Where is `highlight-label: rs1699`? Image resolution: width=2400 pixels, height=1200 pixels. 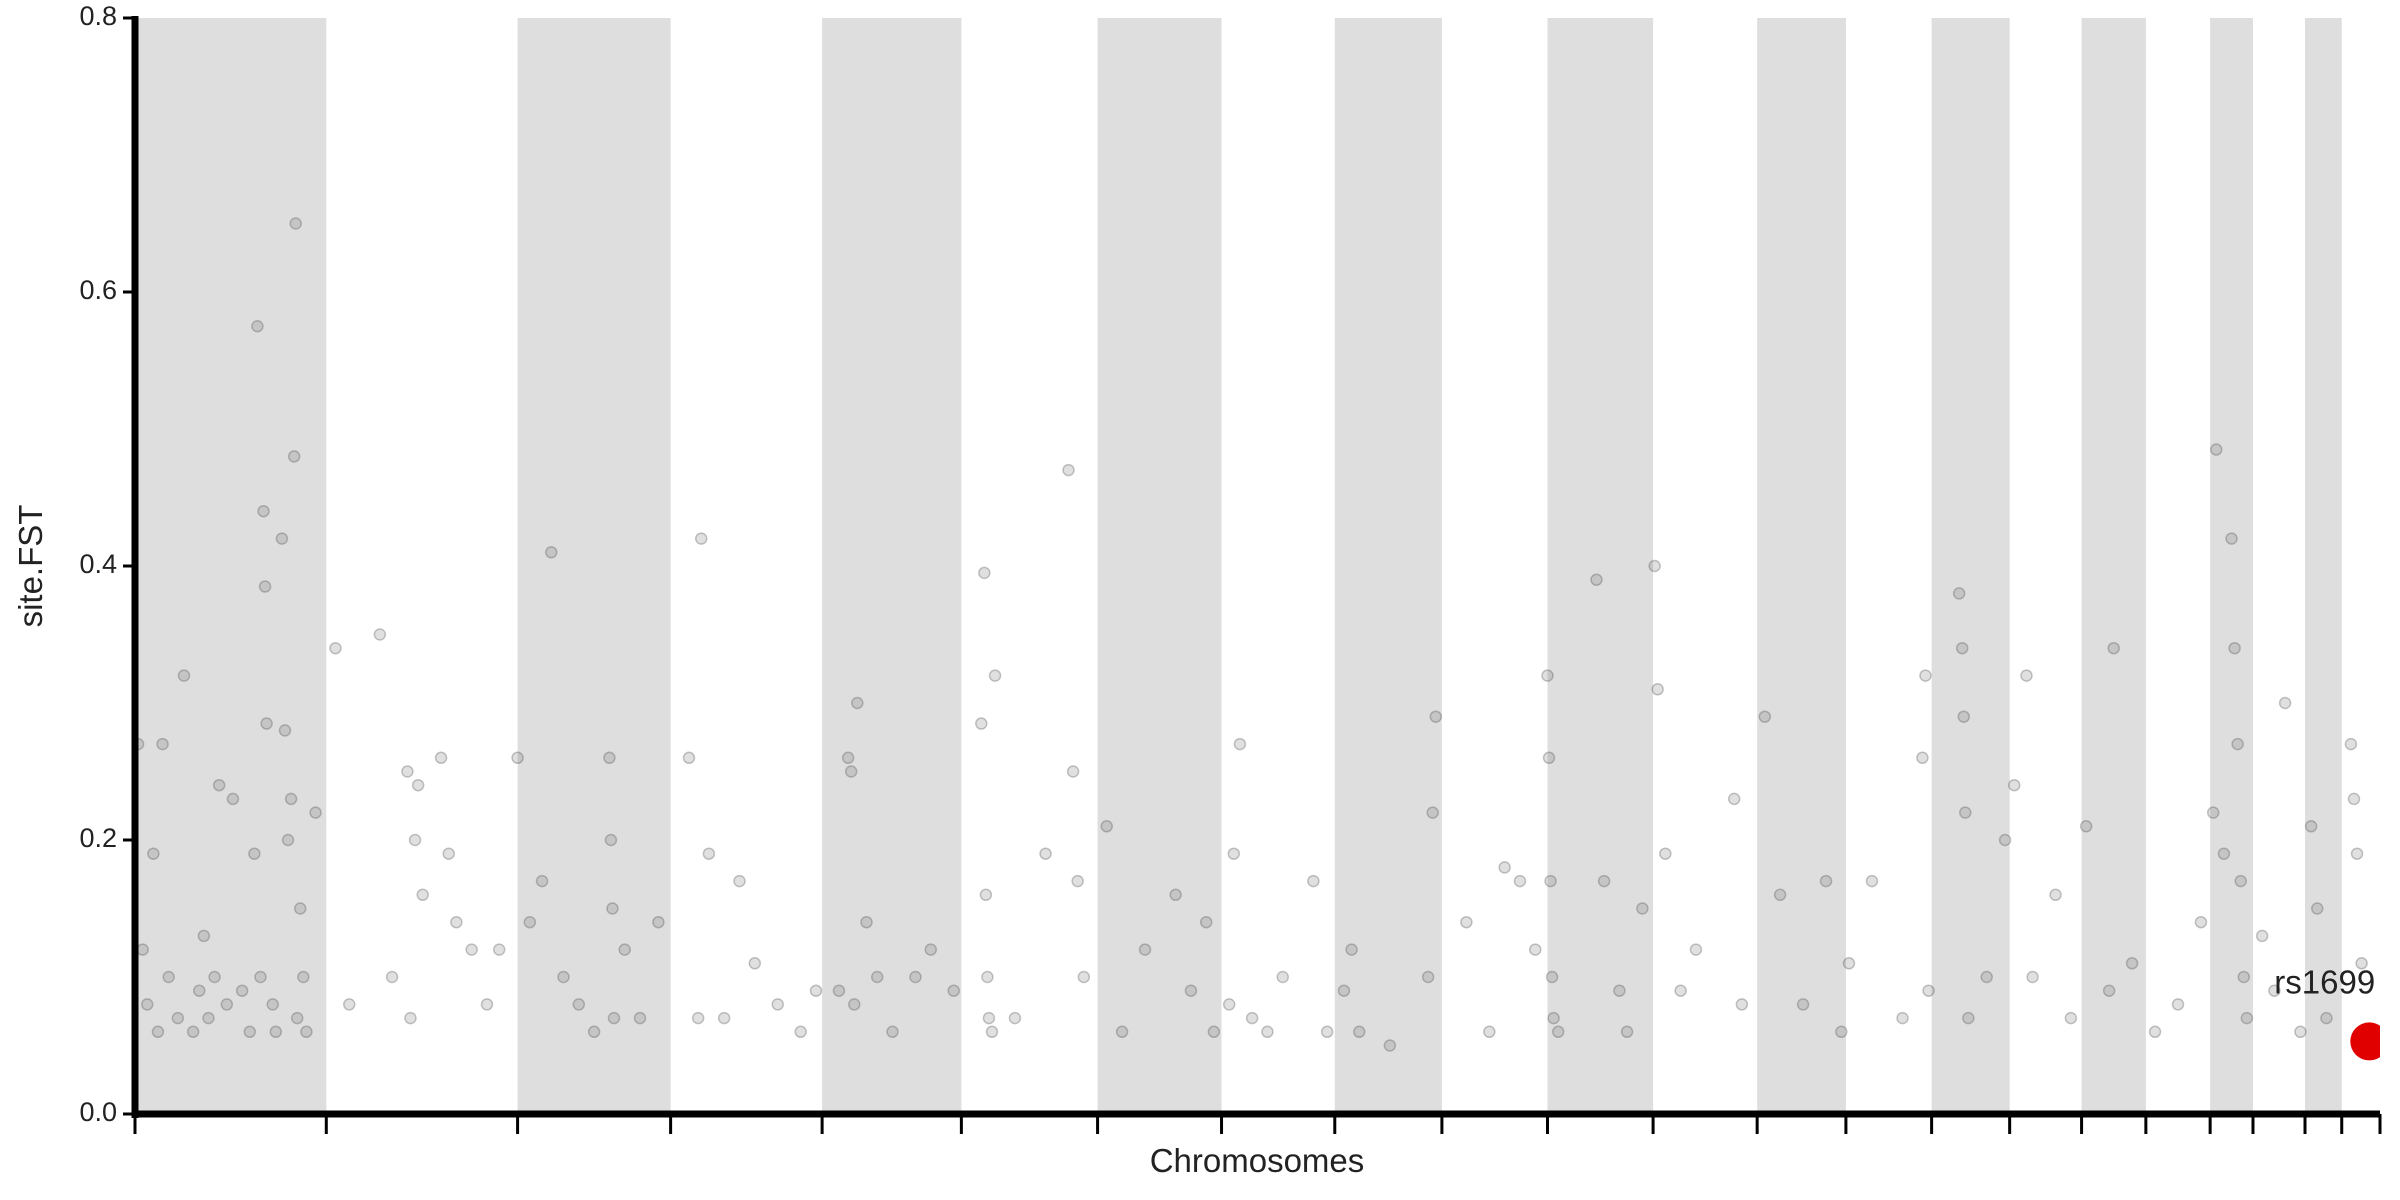 highlight-label: rs1699 is located at coordinates (2324, 981).